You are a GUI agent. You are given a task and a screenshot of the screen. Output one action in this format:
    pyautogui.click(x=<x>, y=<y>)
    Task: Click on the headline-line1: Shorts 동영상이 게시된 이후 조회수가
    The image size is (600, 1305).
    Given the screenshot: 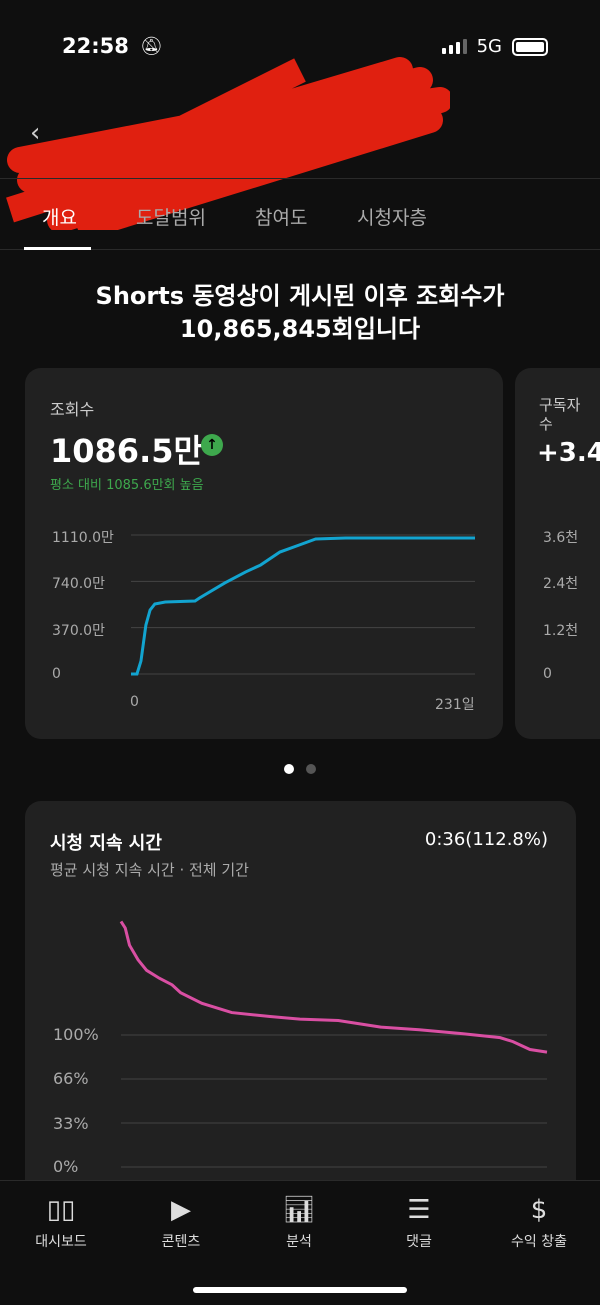 What is the action you would take?
    pyautogui.click(x=300, y=296)
    